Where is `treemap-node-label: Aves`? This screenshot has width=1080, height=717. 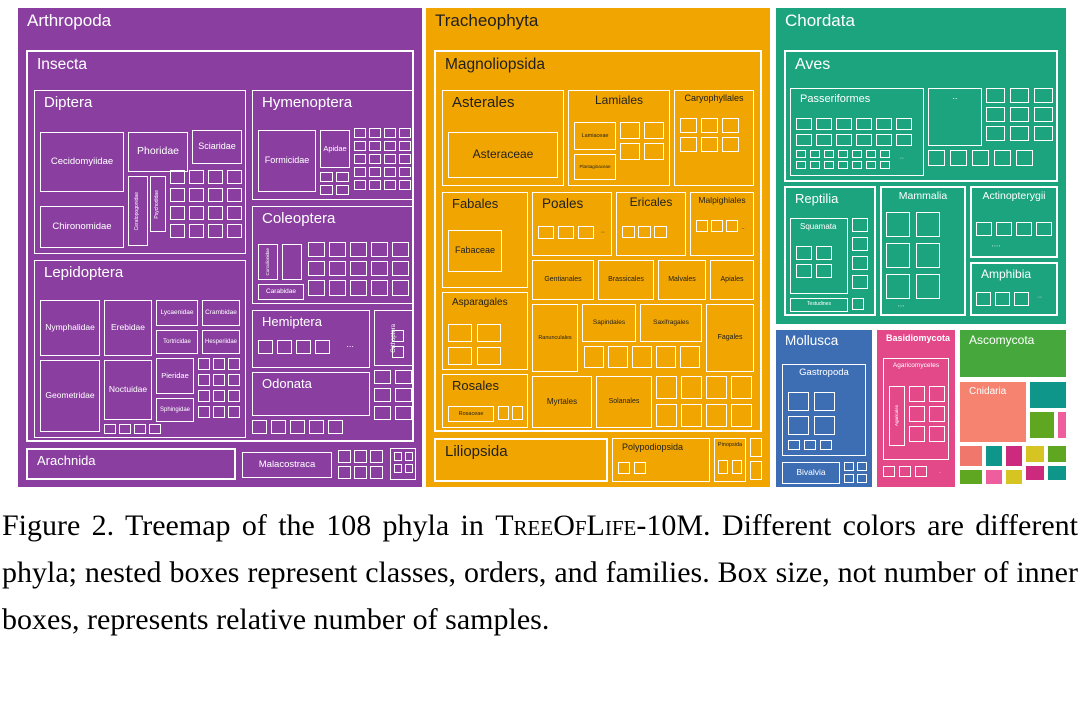 treemap-node-label: Aves is located at coordinates (813, 64).